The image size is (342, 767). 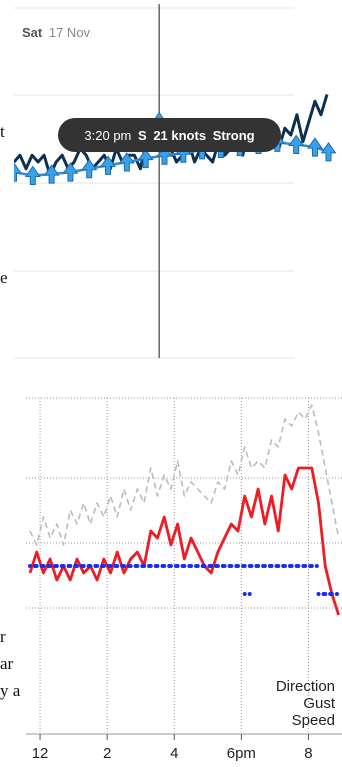 I want to click on x-tick-label: 12, so click(x=40, y=753).